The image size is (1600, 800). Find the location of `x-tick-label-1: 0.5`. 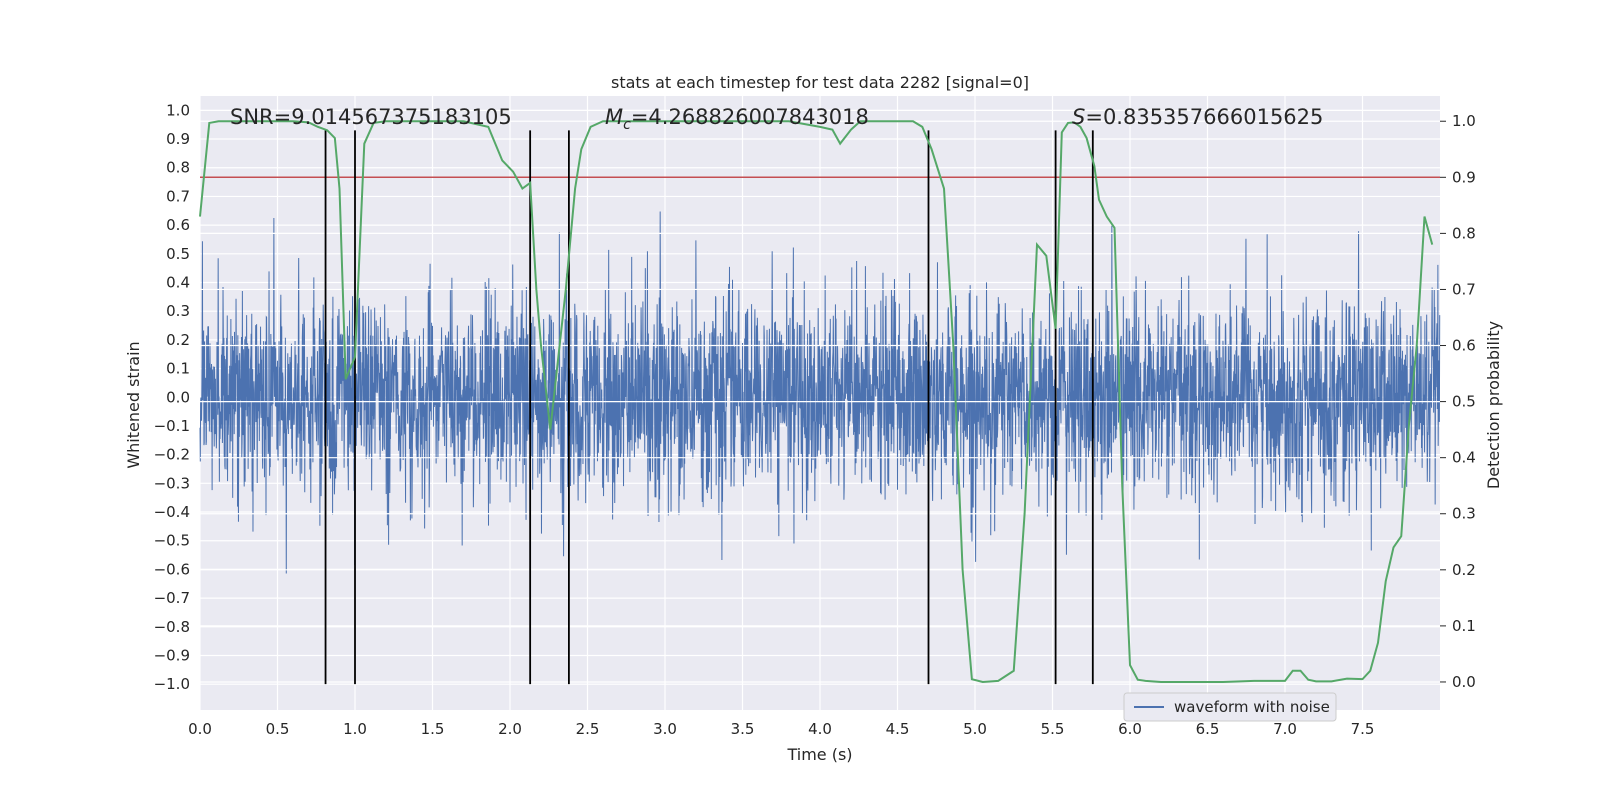

x-tick-label-1: 0.5 is located at coordinates (278, 729).